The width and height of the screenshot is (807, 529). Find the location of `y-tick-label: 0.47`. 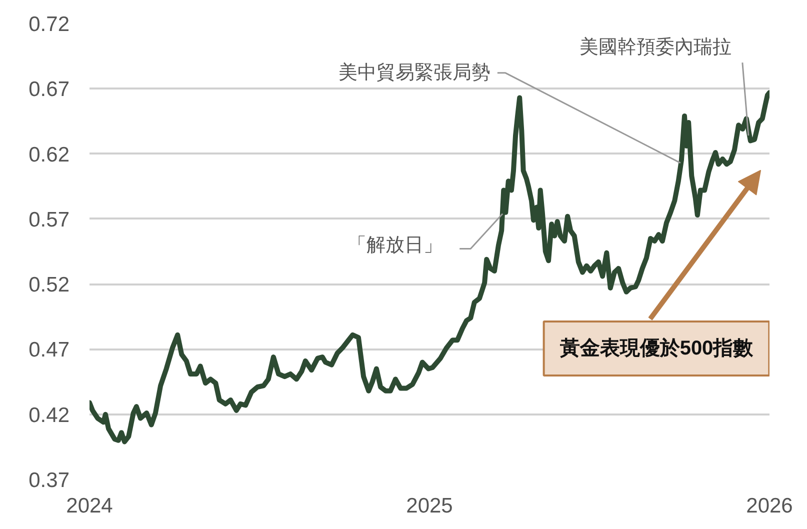

y-tick-label: 0.47 is located at coordinates (49, 350).